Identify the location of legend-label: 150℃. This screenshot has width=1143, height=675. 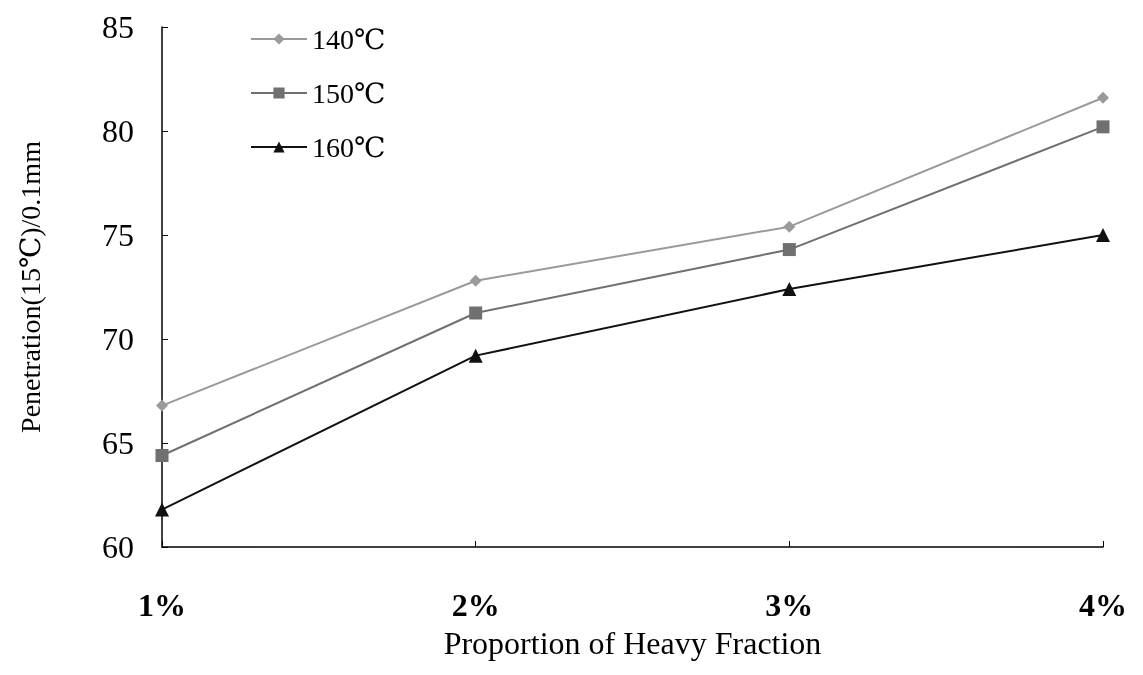
(349, 93).